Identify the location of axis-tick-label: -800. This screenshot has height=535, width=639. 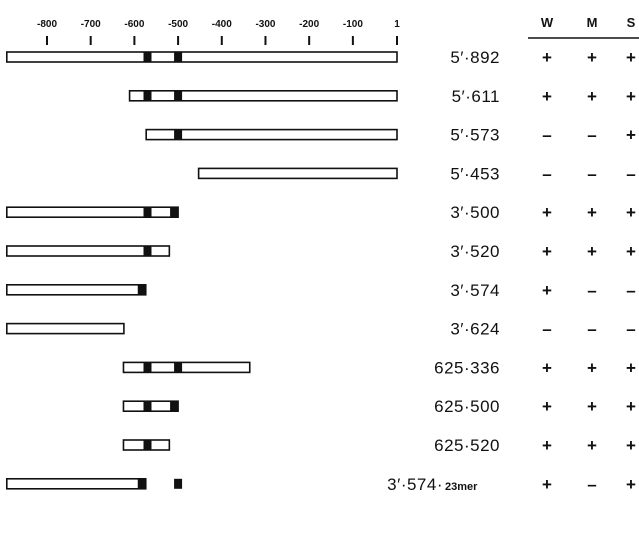
(47, 24).